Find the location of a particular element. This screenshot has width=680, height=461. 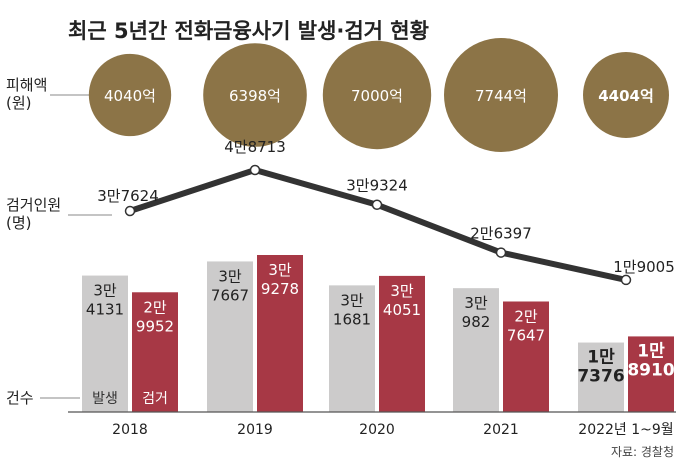

legend-arrest: 검거 is located at coordinates (155, 399).